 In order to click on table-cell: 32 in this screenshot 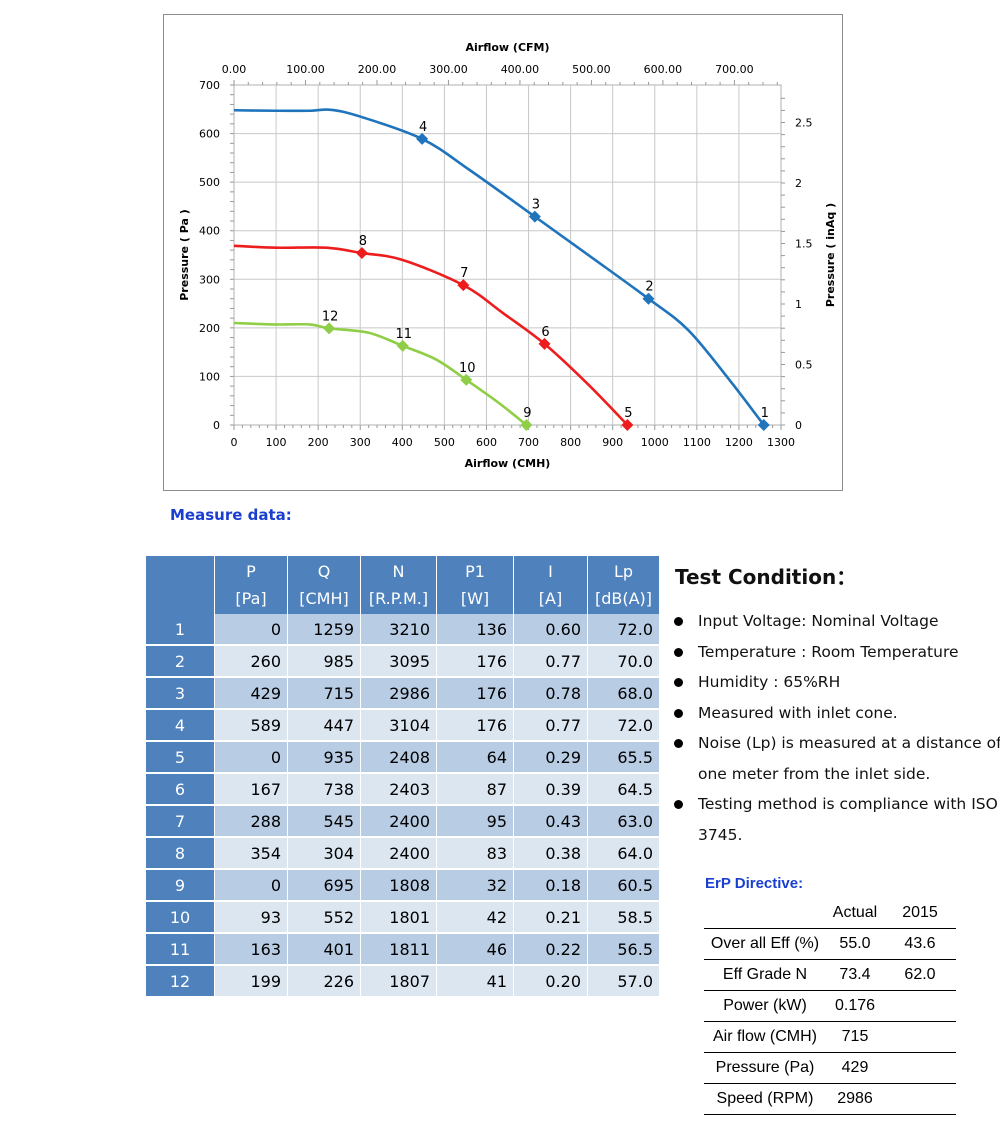, I will do `click(475, 886)`.